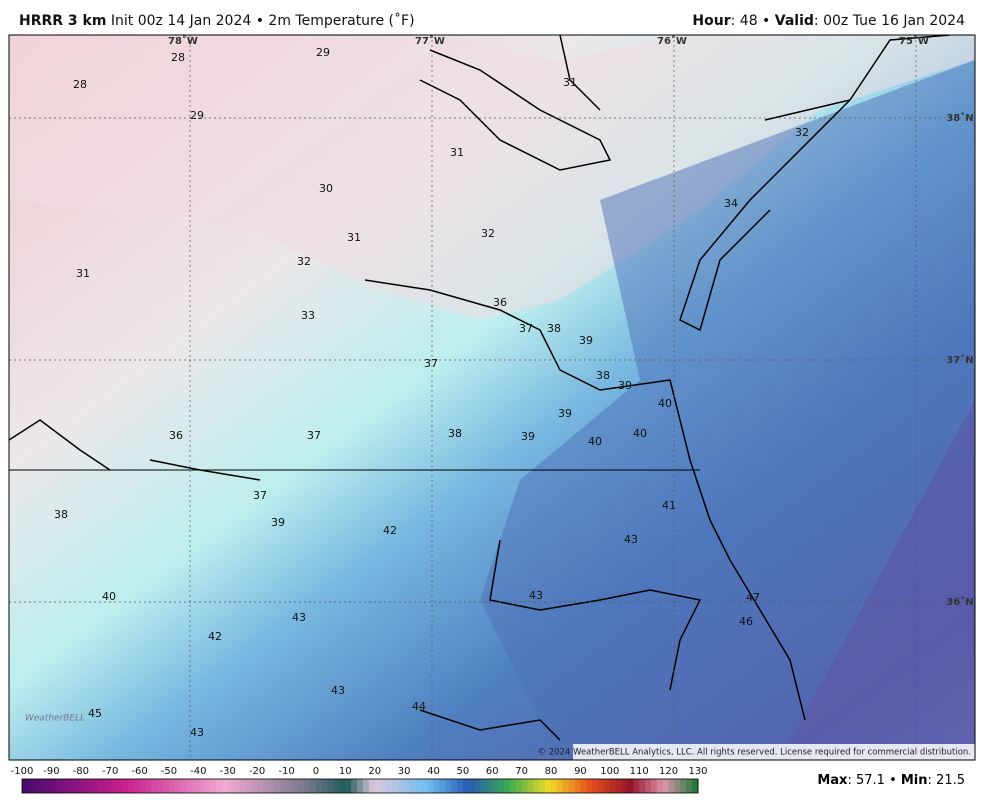  Describe the element at coordinates (697, 771) in the screenshot. I see `colorbar-tick-label: 130` at that location.